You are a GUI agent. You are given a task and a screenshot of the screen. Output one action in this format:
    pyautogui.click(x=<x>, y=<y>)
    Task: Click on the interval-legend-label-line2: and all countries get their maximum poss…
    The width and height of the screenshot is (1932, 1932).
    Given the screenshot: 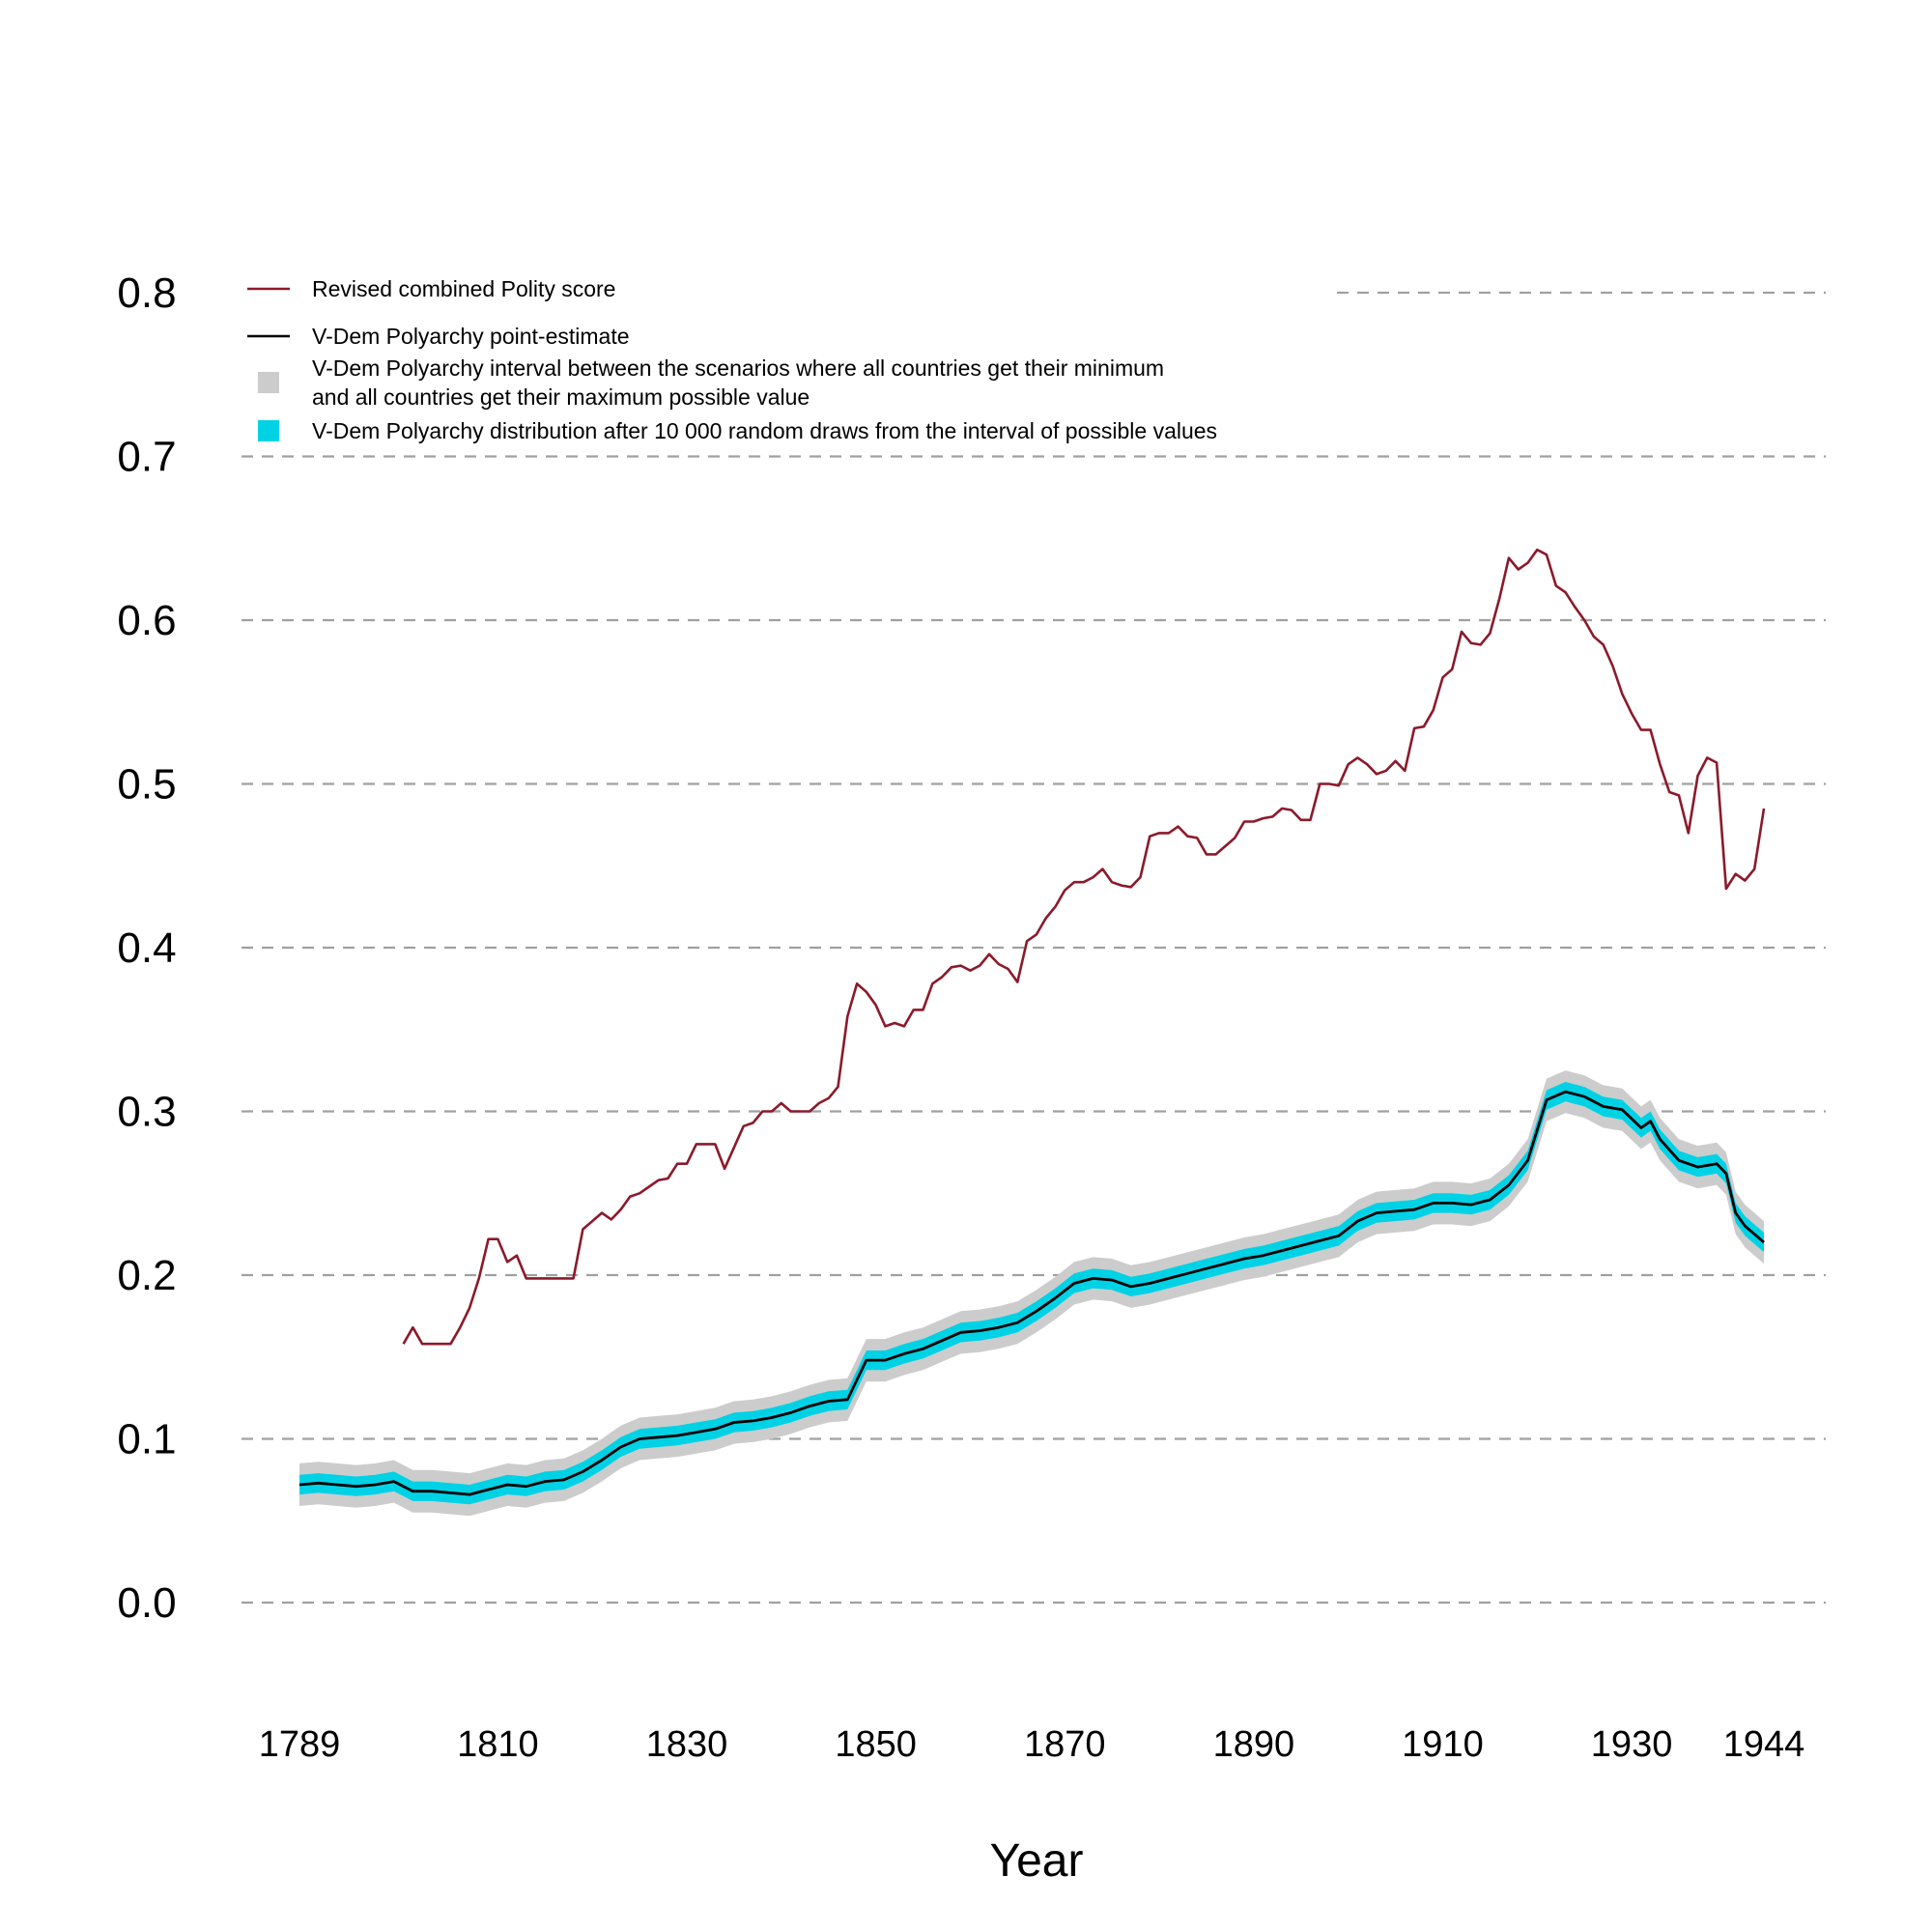 What is the action you would take?
    pyautogui.click(x=561, y=397)
    